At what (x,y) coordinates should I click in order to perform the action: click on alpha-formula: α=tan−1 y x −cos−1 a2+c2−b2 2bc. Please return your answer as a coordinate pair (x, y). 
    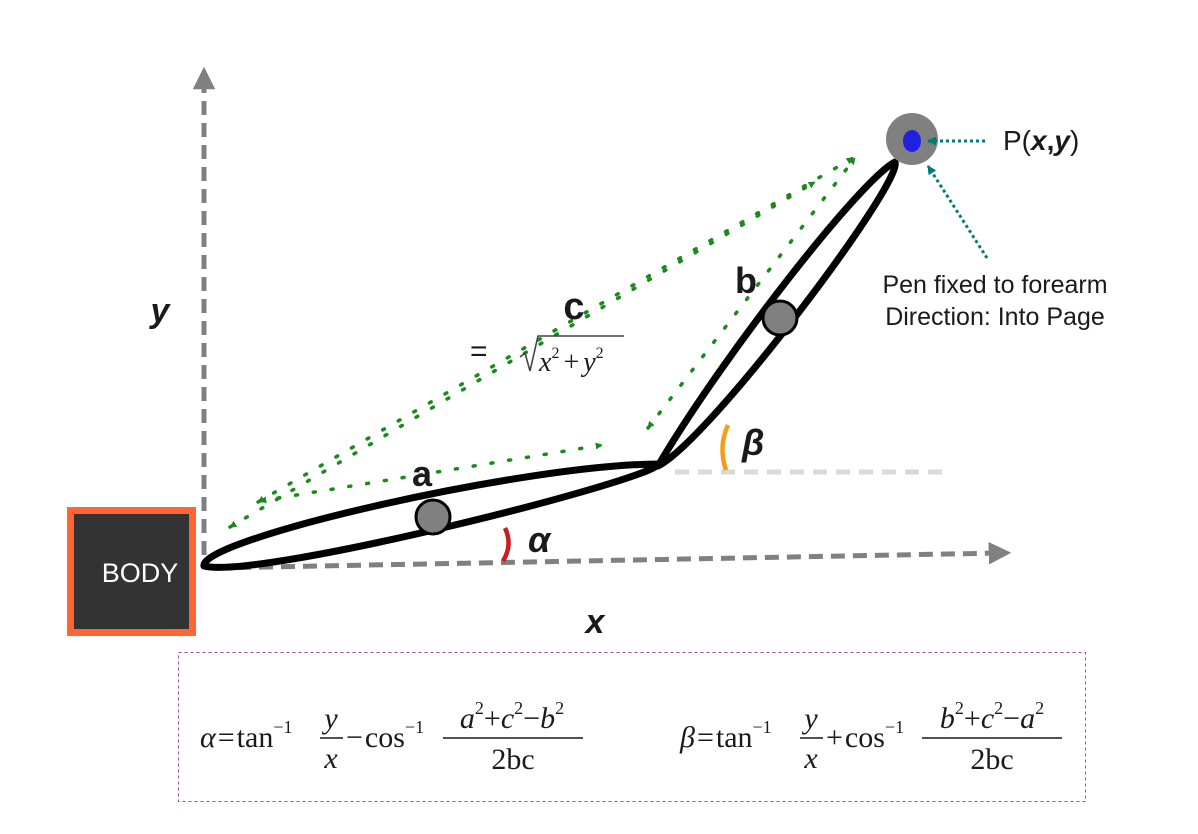
    Looking at the image, I should click on (391, 737).